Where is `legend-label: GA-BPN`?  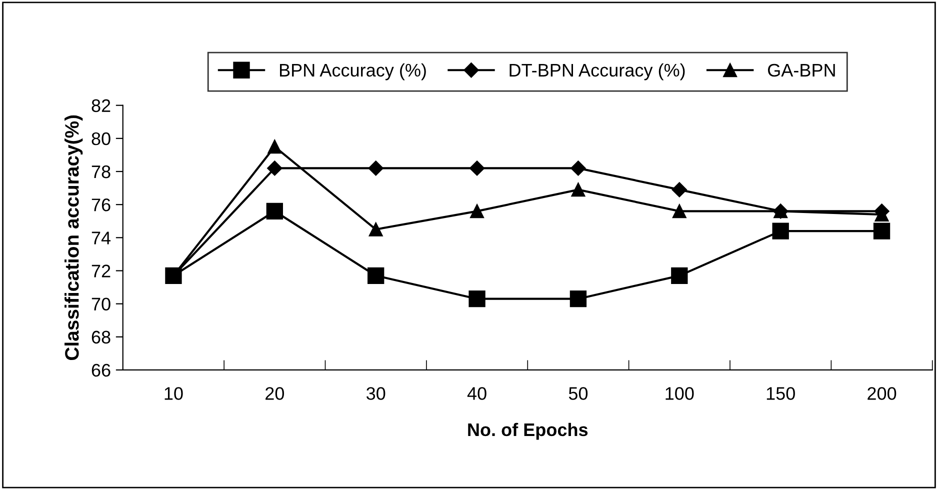
legend-label: GA-BPN is located at coordinates (801, 70).